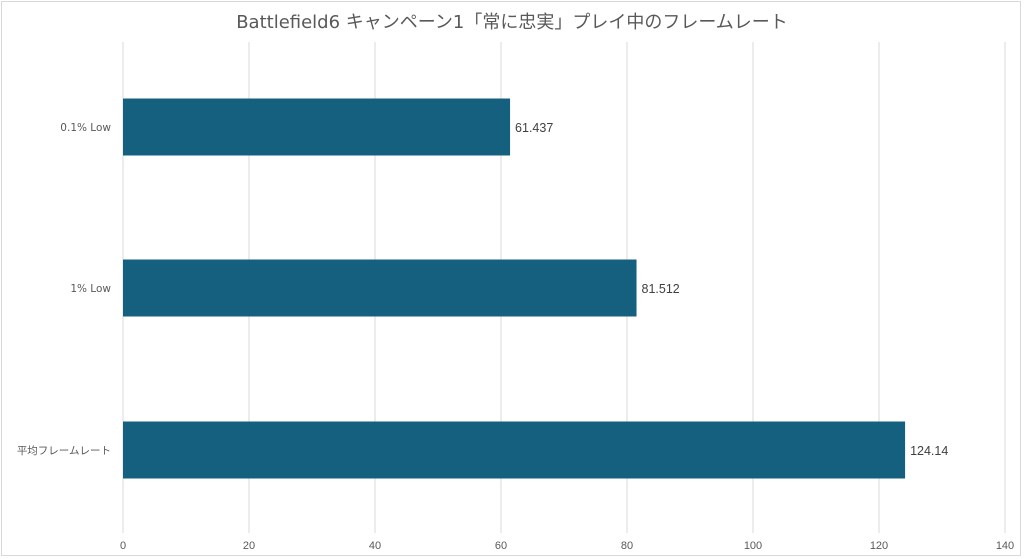  What do you see at coordinates (64, 451) in the screenshot?
I see `category-label: 平均フレームレート` at bounding box center [64, 451].